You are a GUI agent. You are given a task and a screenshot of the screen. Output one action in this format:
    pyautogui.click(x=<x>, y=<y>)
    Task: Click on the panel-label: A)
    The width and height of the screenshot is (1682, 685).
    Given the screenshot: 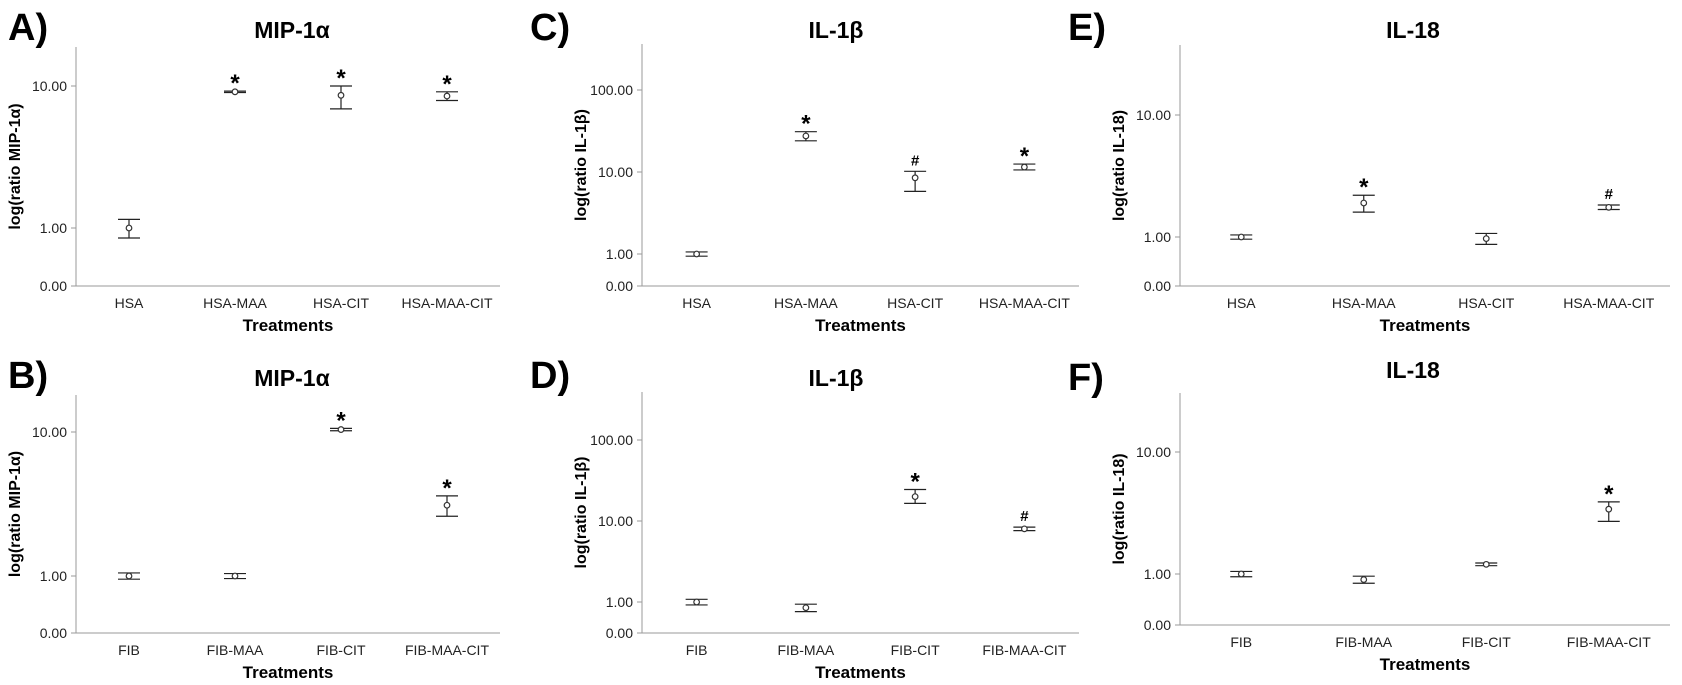 What is the action you would take?
    pyautogui.click(x=28, y=28)
    